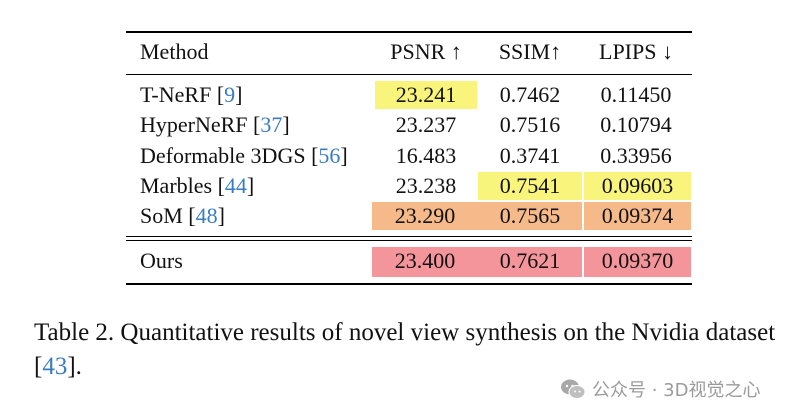  What do you see at coordinates (197, 185) in the screenshot?
I see `method-cell: Marbles [44]` at bounding box center [197, 185].